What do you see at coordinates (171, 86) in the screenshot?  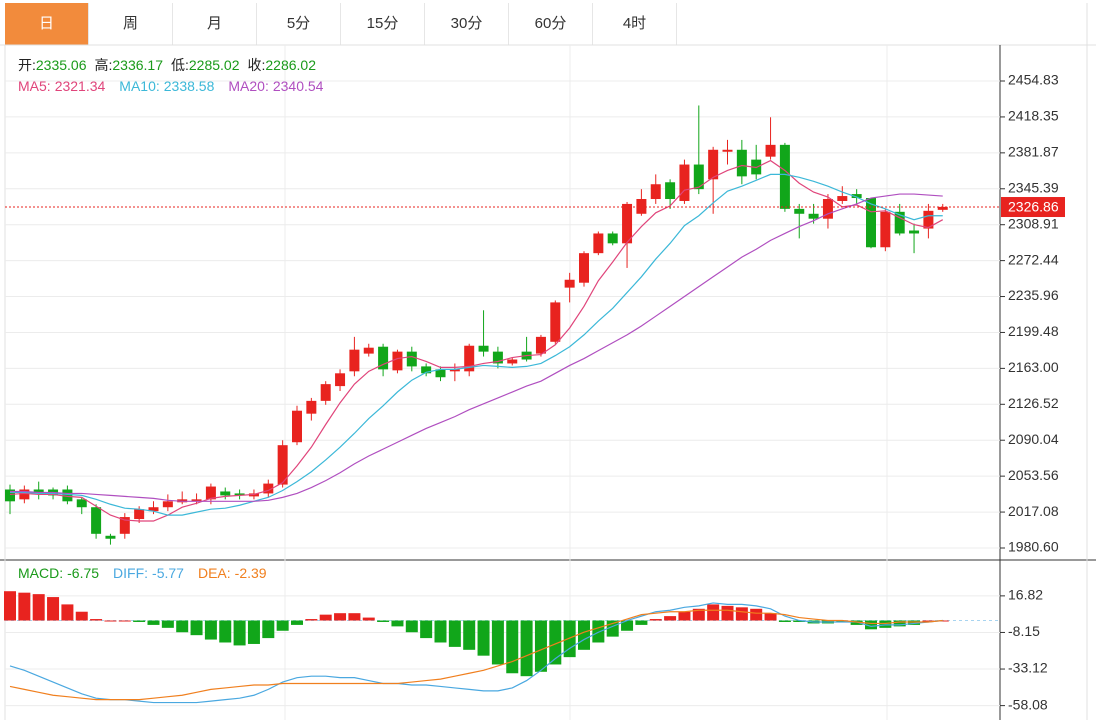 I see `ma-readout: MA5: 2321.34 MA10: 2338.58 MA20: 2340.54` at bounding box center [171, 86].